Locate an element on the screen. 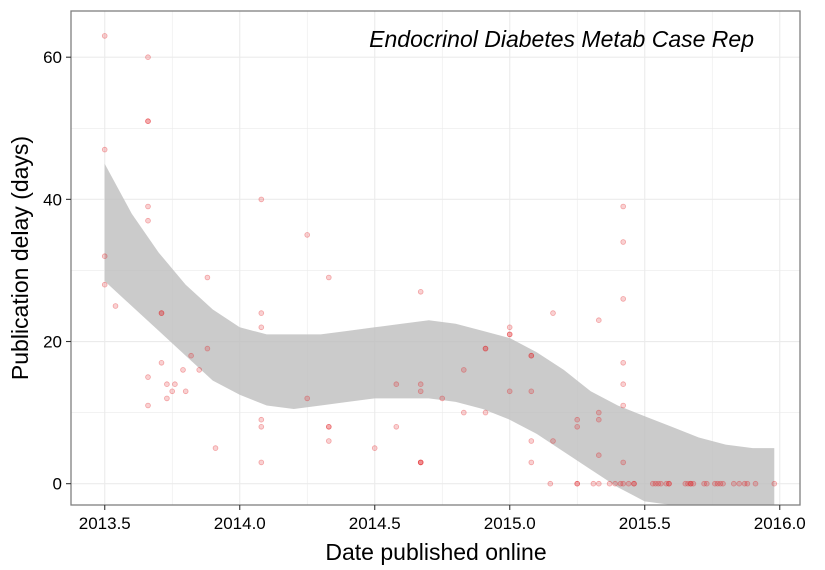  y-axis-ticks: 0 20 40 60 is located at coordinates (57, 271).